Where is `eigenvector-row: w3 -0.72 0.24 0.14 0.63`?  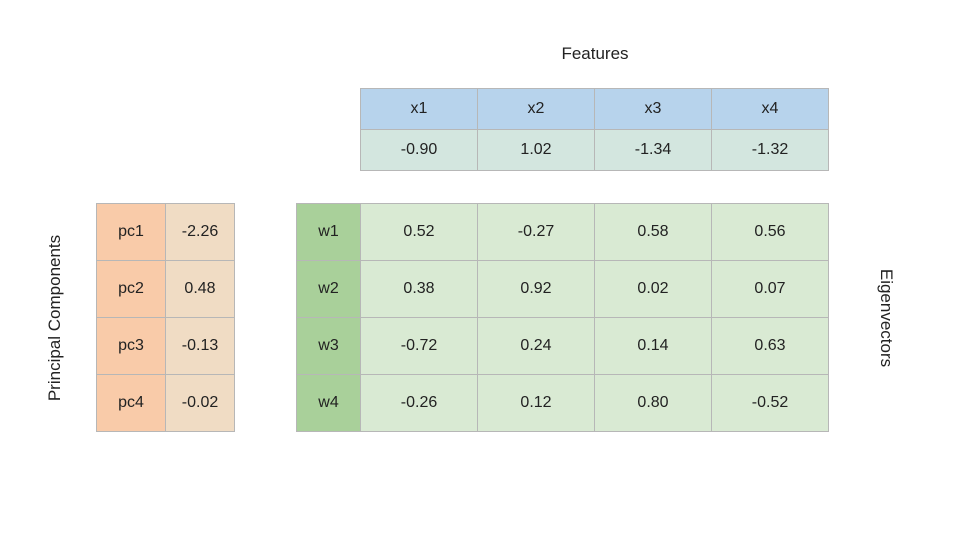 eigenvector-row: w3 -0.72 0.24 0.14 0.63 is located at coordinates (562, 346).